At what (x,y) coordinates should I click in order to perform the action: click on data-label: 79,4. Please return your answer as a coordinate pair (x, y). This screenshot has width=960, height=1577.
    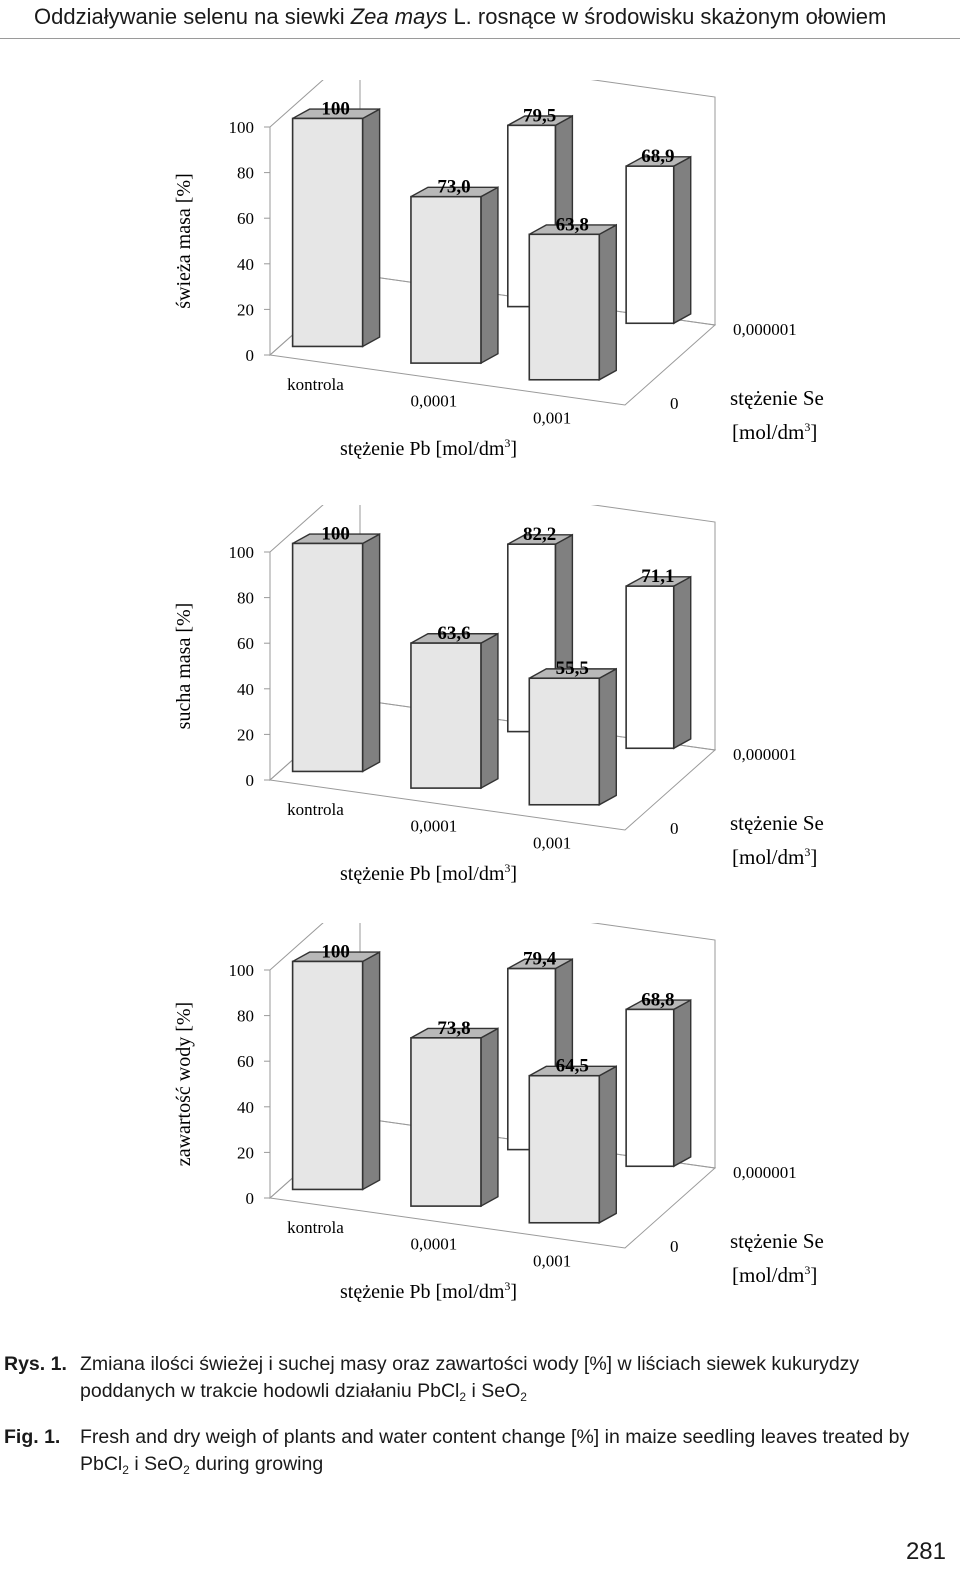
    Looking at the image, I should click on (540, 959).